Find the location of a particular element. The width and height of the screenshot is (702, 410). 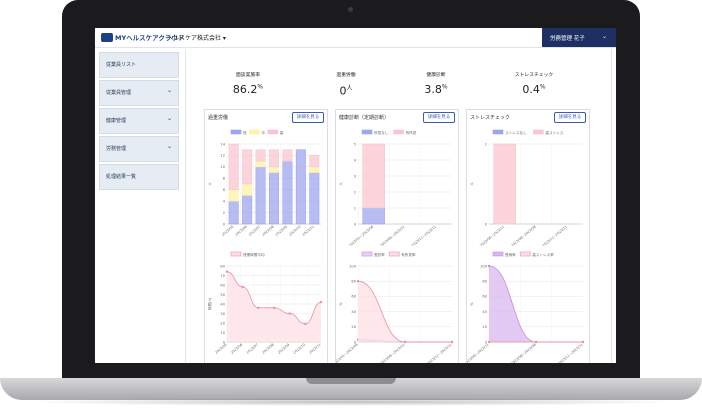

top-bar: MYヘルスケアクラウド ヘルスケア株式会社 ▾ 労務管理 花子 ⌄ is located at coordinates (355, 38).